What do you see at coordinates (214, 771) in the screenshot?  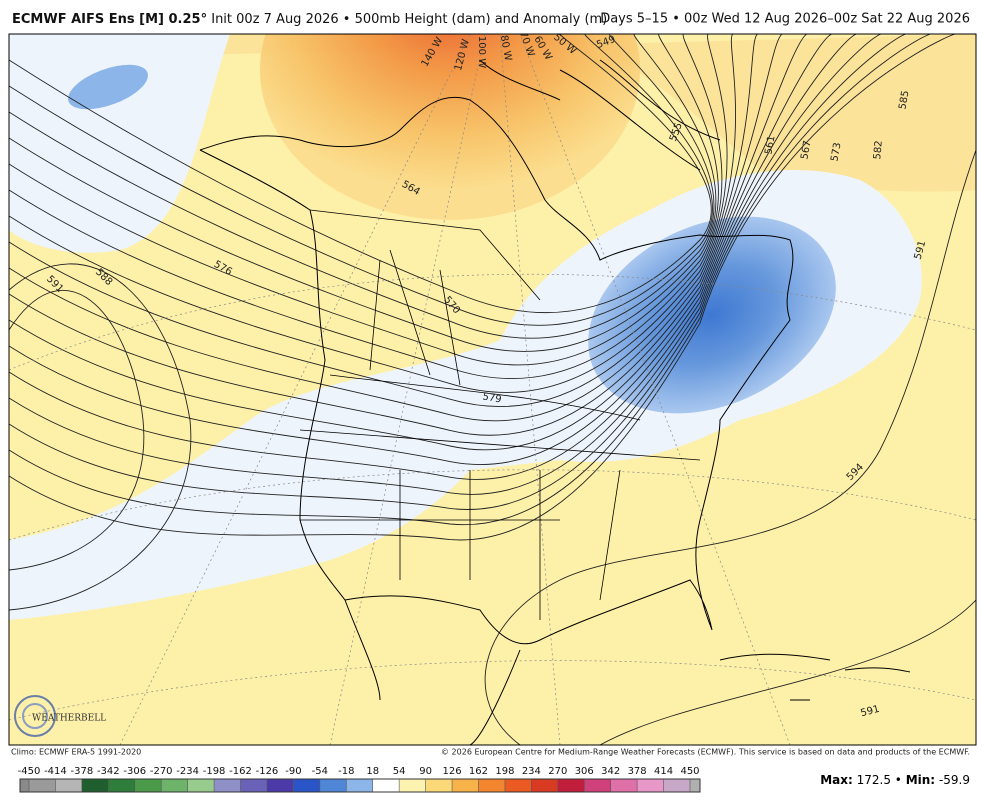 I see `colorbar-tick-label: -198` at bounding box center [214, 771].